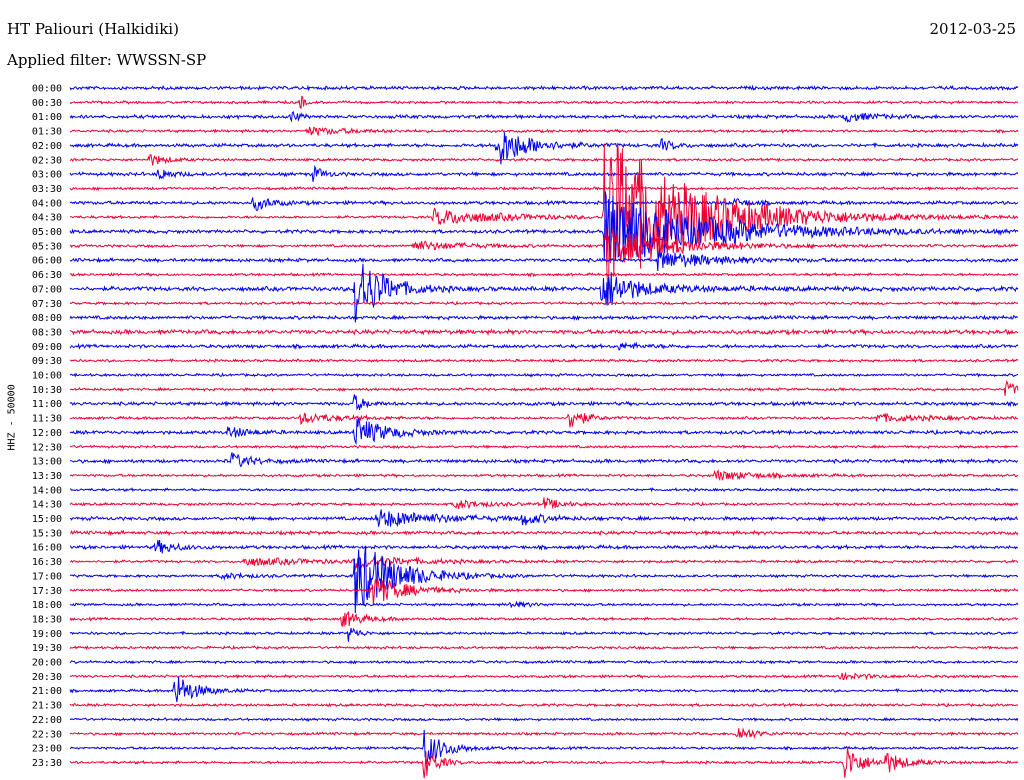 The width and height of the screenshot is (1024, 780). What do you see at coordinates (47, 218) in the screenshot?
I see `row-time-label: 04:30` at bounding box center [47, 218].